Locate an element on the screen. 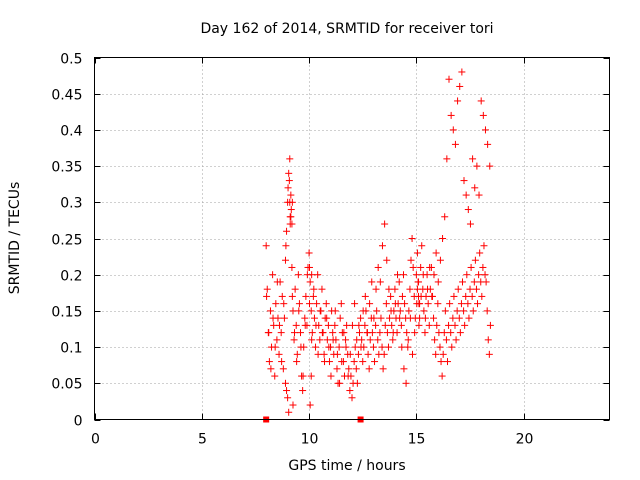 The height and width of the screenshot is (480, 640). y-tick-label: 0.5 is located at coordinates (71, 60).